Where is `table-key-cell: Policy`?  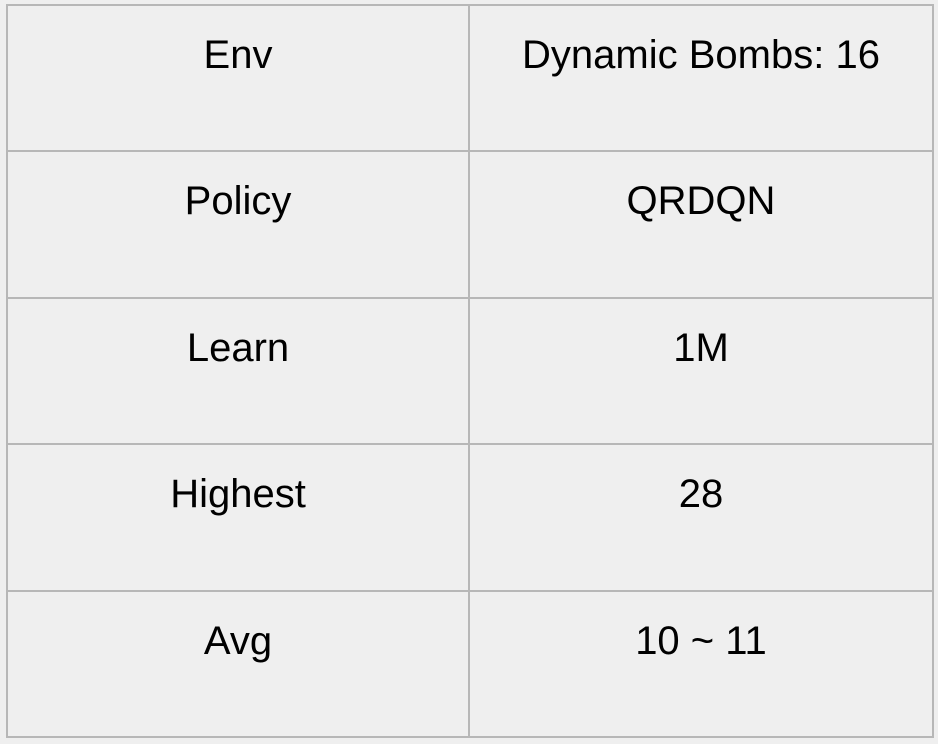
table-key-cell: Policy is located at coordinates (238, 224).